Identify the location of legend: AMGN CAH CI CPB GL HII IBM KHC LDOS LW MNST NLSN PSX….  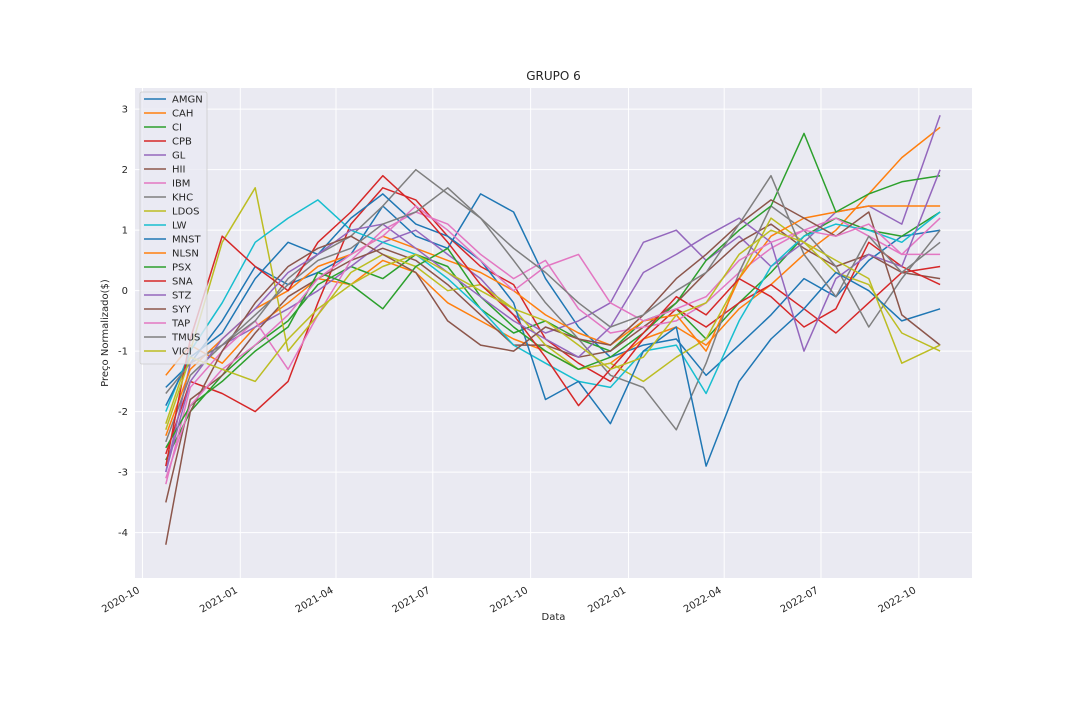
(173, 228).